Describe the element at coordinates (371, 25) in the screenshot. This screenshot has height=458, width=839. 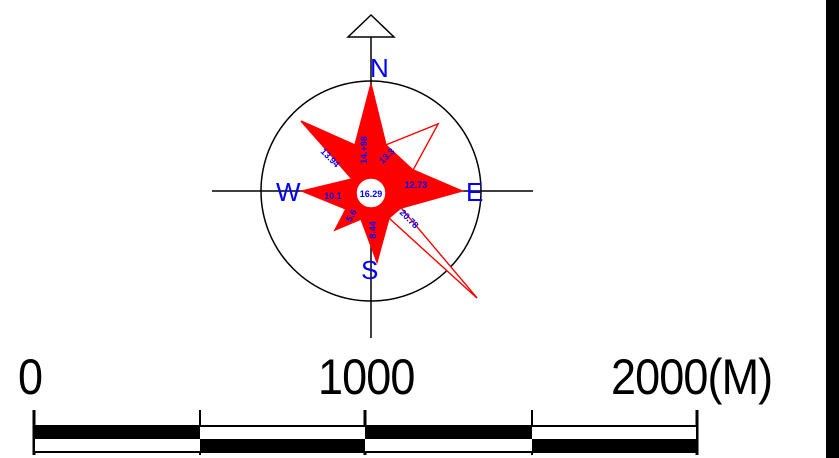
I see `north-arrow-icon` at that location.